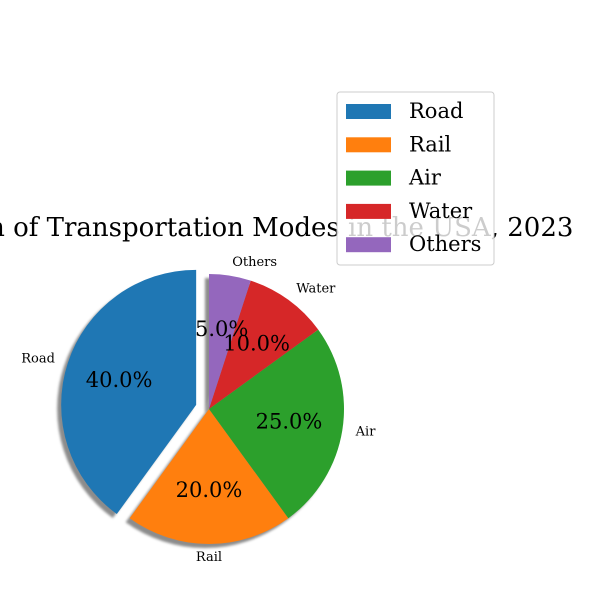 The height and width of the screenshot is (600, 600). What do you see at coordinates (441, 211) in the screenshot?
I see `legend-label-water: Water` at bounding box center [441, 211].